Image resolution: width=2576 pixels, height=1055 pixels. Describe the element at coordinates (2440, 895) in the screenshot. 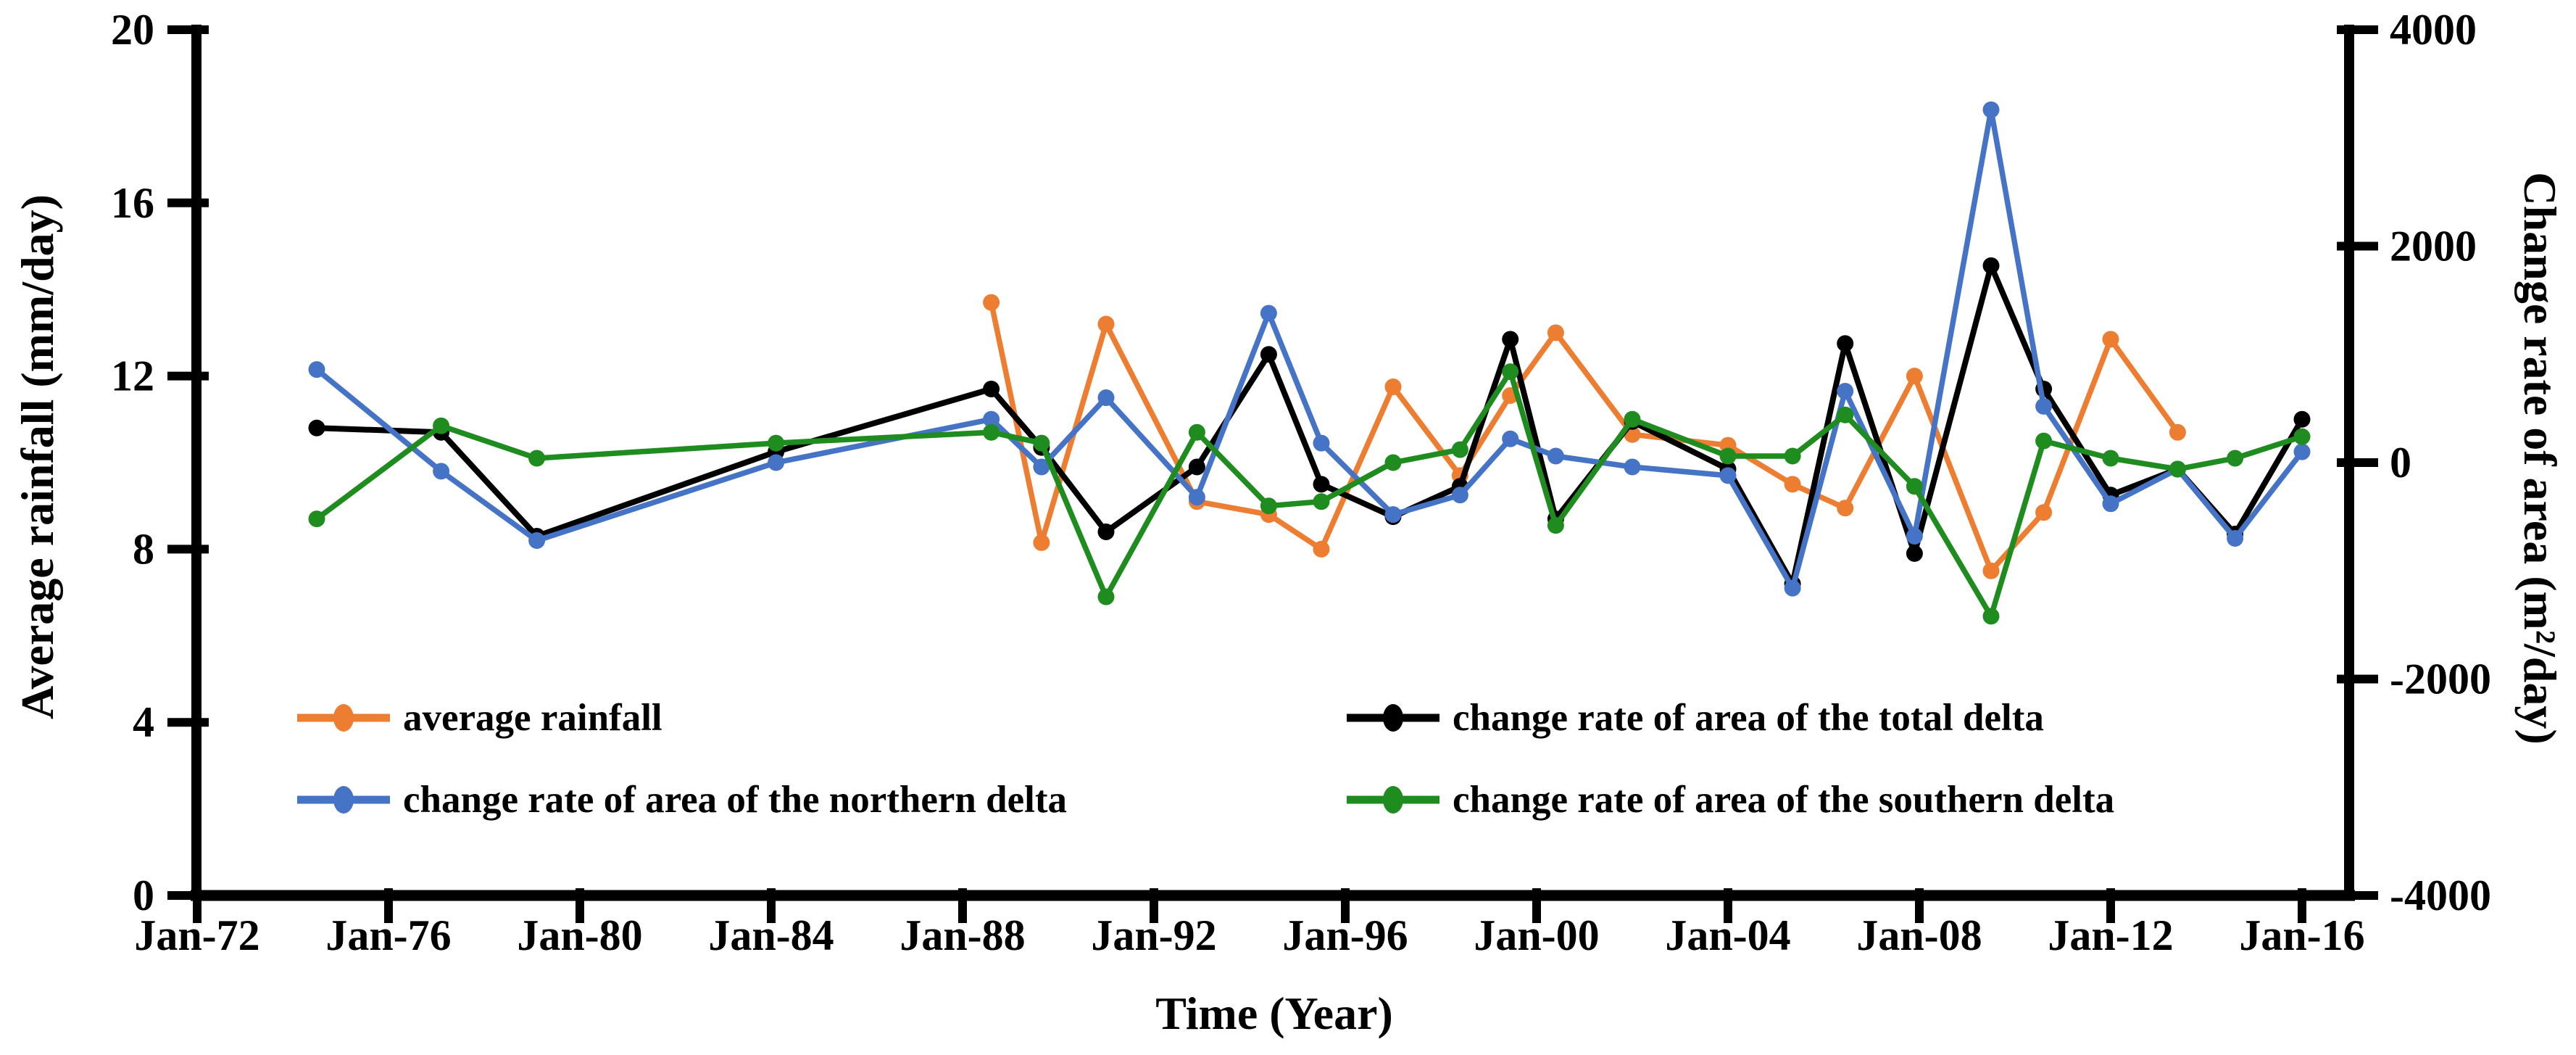

I see `right-axis-tick-label: -4000` at that location.